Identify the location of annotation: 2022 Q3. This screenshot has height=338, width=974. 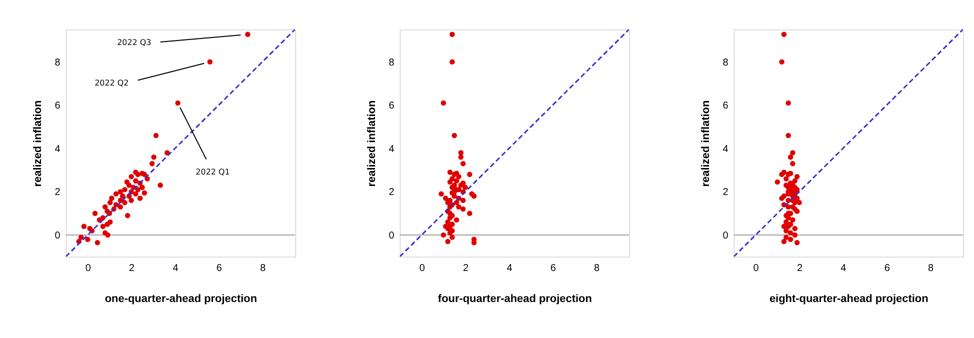
(134, 43).